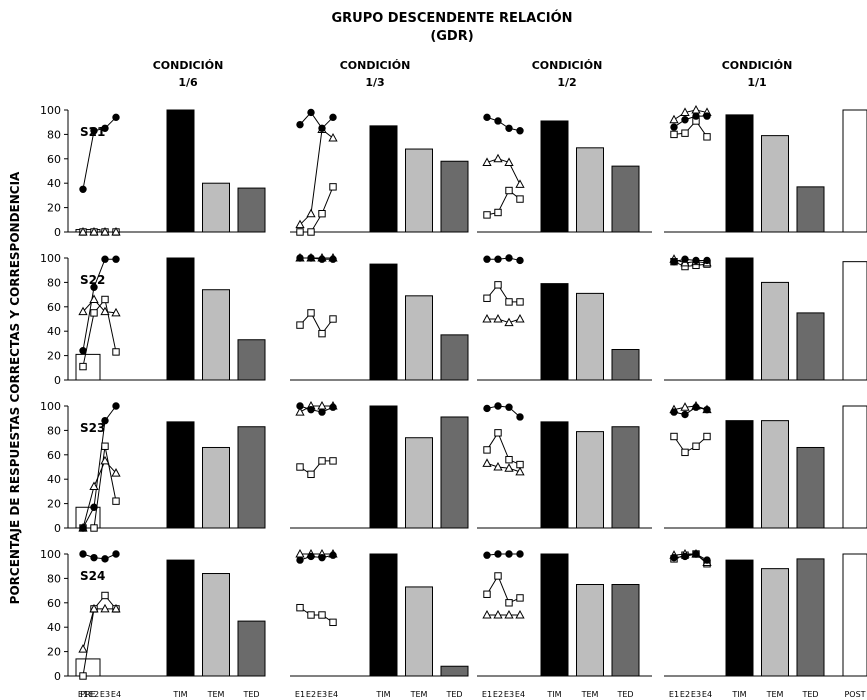 This screenshot has width=867, height=700. Describe the element at coordinates (50, 258) in the screenshot. I see `y-tick-label: 100` at that location.